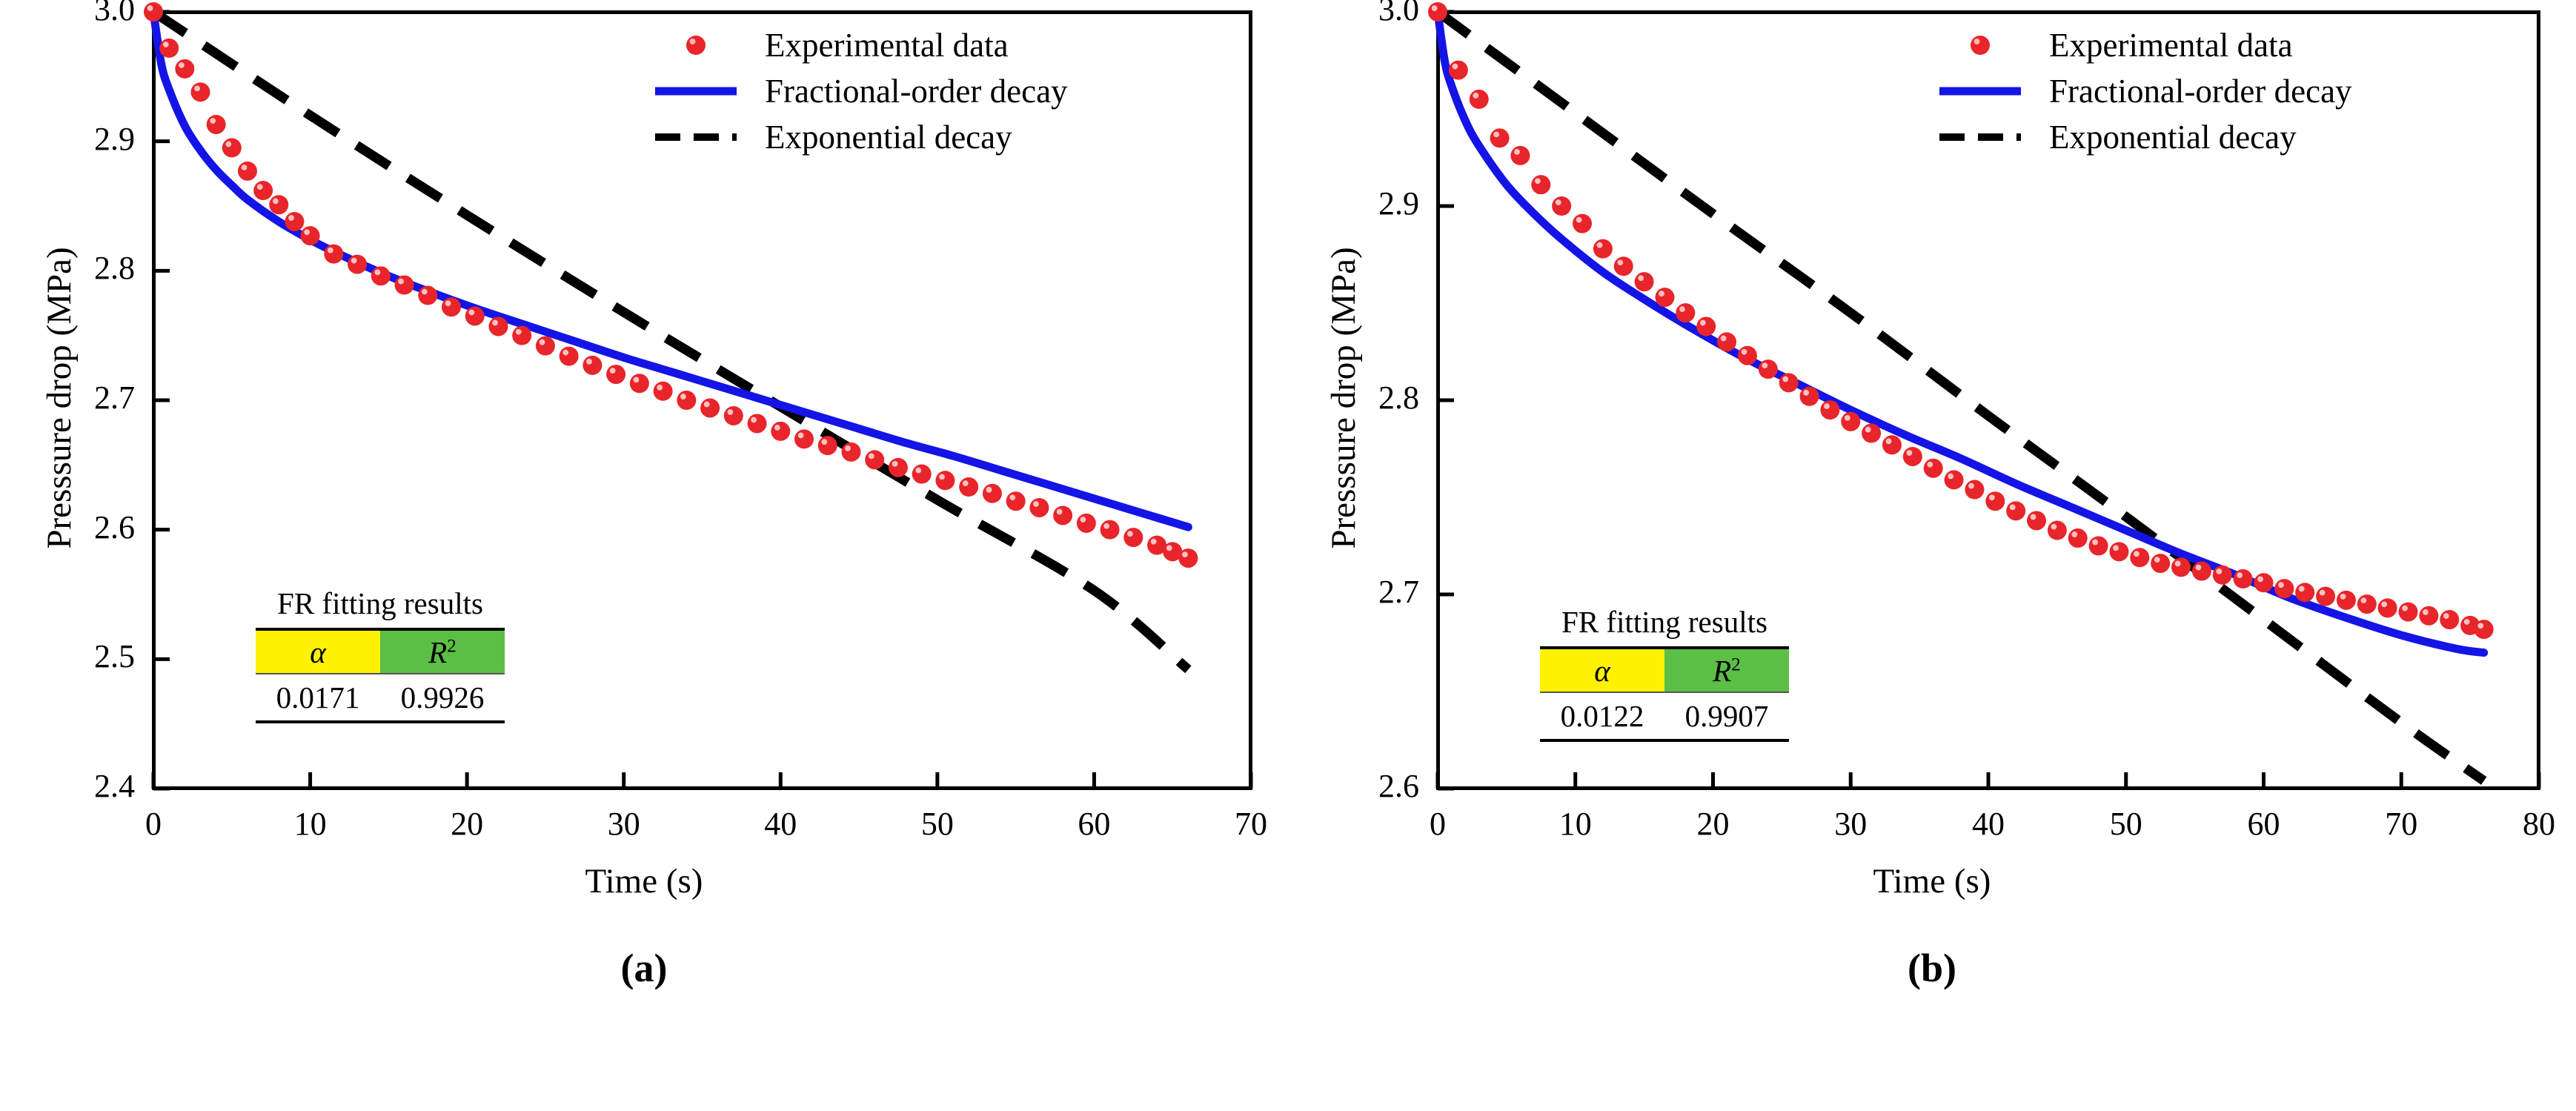  What do you see at coordinates (115, 786) in the screenshot?
I see `y-tick-label: 2.4` at bounding box center [115, 786].